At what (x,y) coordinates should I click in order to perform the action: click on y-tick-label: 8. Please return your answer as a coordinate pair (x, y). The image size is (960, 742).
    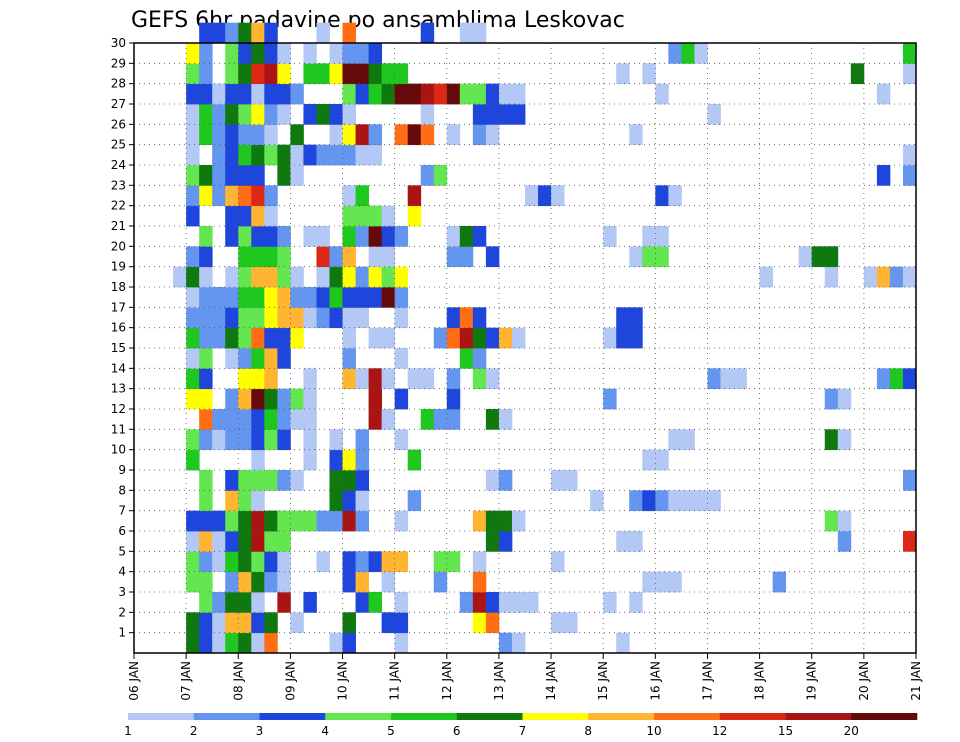
    Looking at the image, I should click on (122, 490).